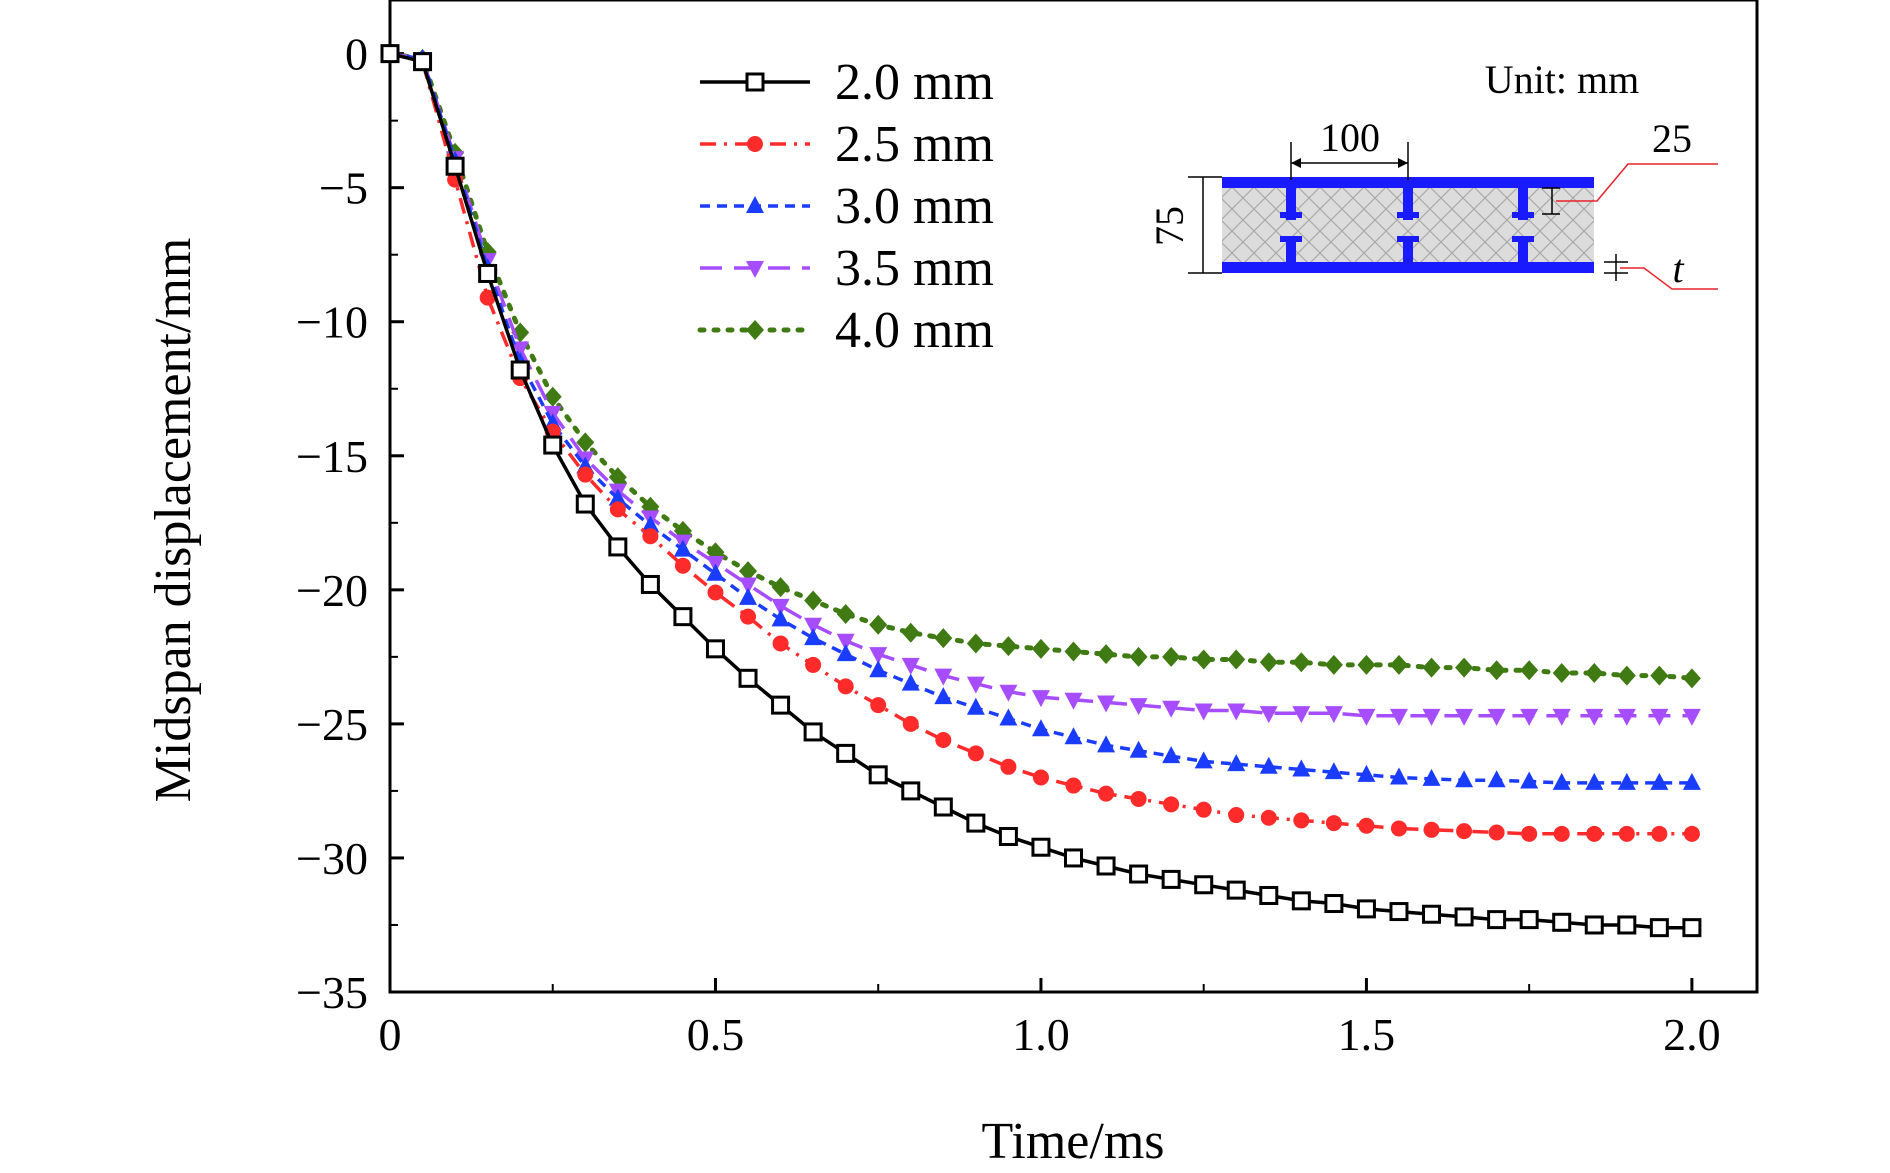 The height and width of the screenshot is (1173, 1890). Describe the element at coordinates (332, 322) in the screenshot. I see `y-tick-label: −10` at that location.